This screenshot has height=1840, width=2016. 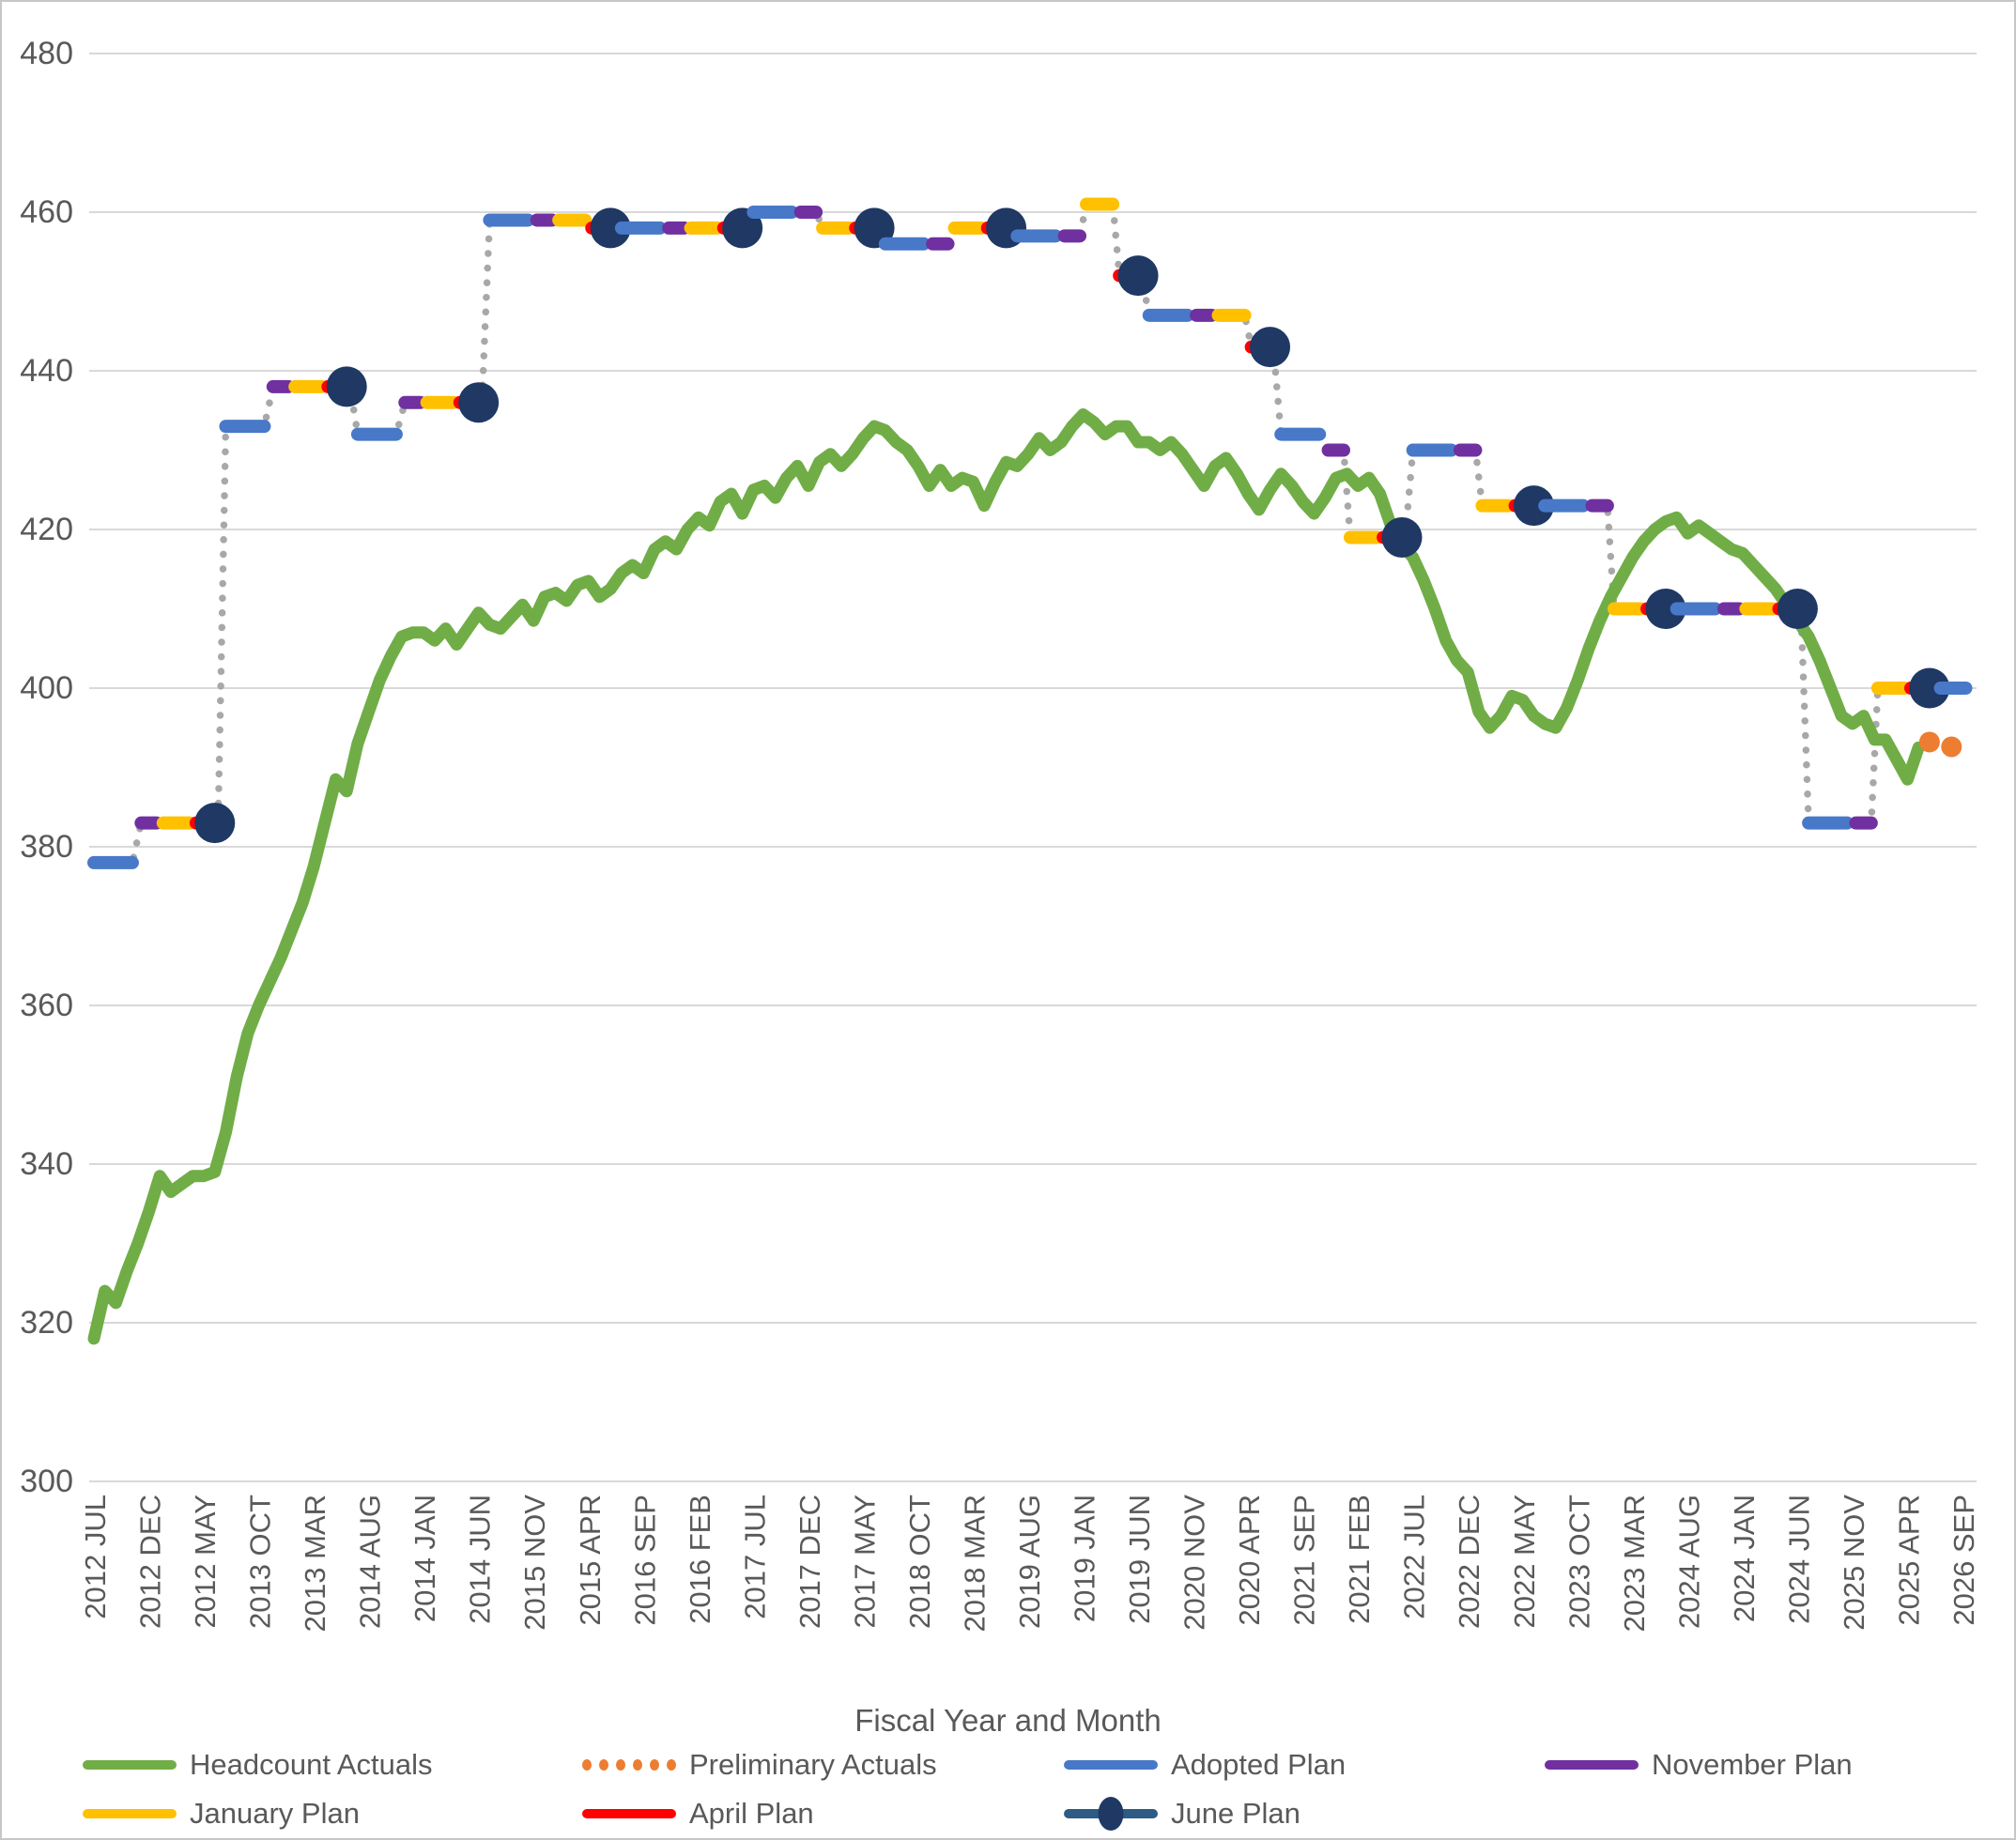 What do you see at coordinates (1138, 276) in the screenshot?
I see `june-plan-marker-fy2019` at bounding box center [1138, 276].